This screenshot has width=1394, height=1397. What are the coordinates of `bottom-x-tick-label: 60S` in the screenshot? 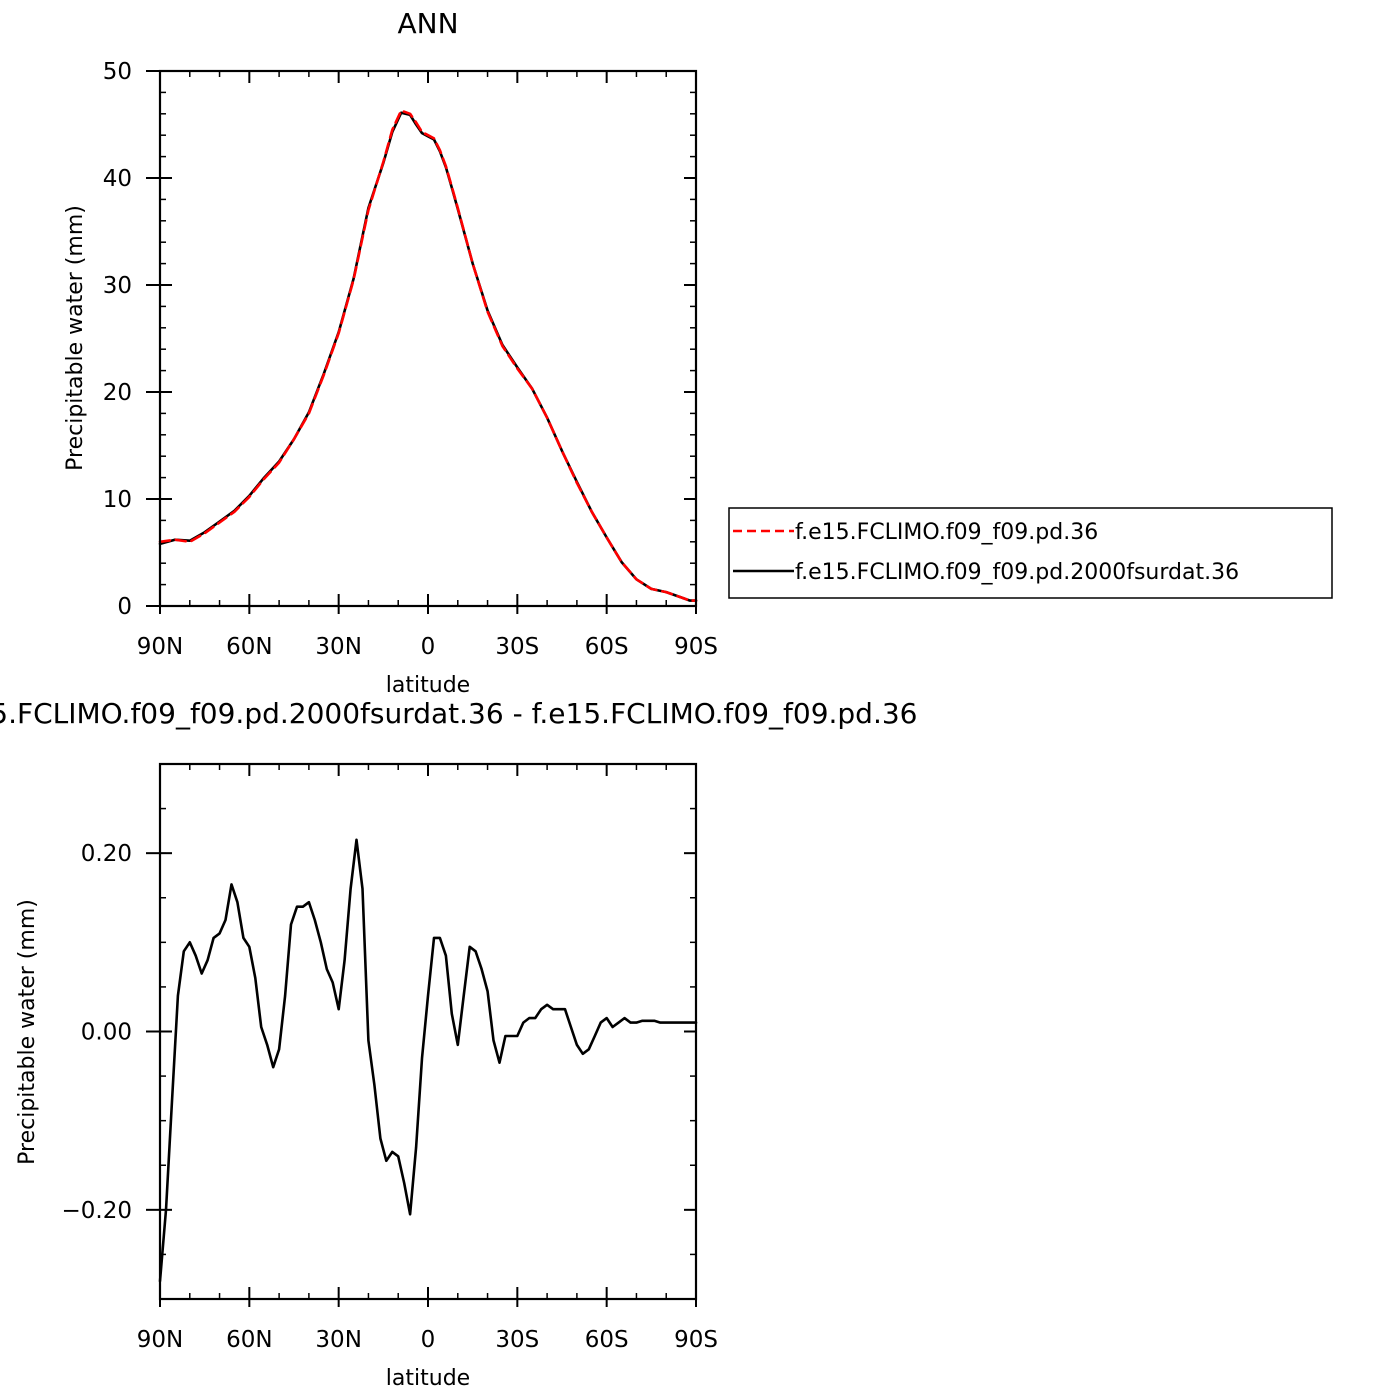 It's located at (607, 1340).